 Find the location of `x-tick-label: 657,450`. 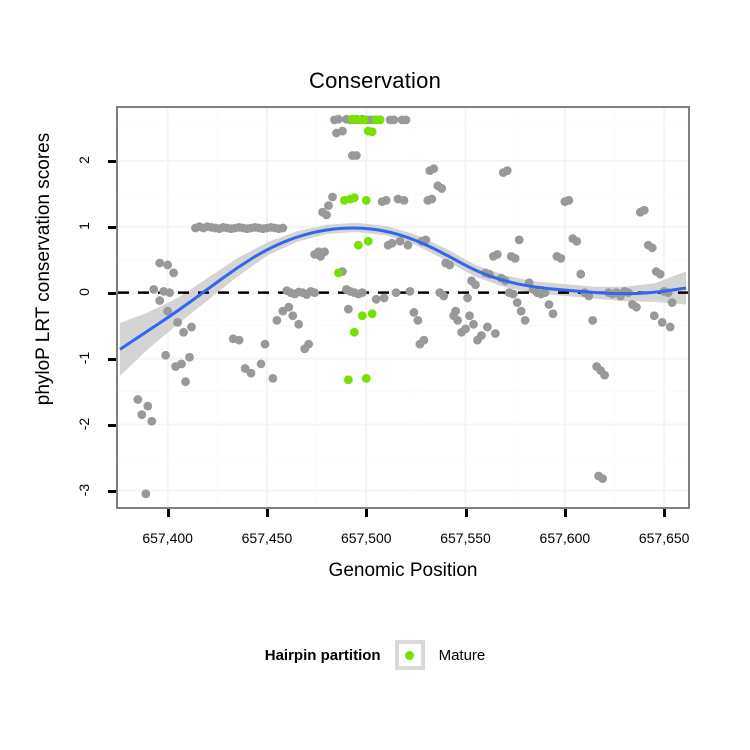

x-tick-label: 657,450 is located at coordinates (267, 538).